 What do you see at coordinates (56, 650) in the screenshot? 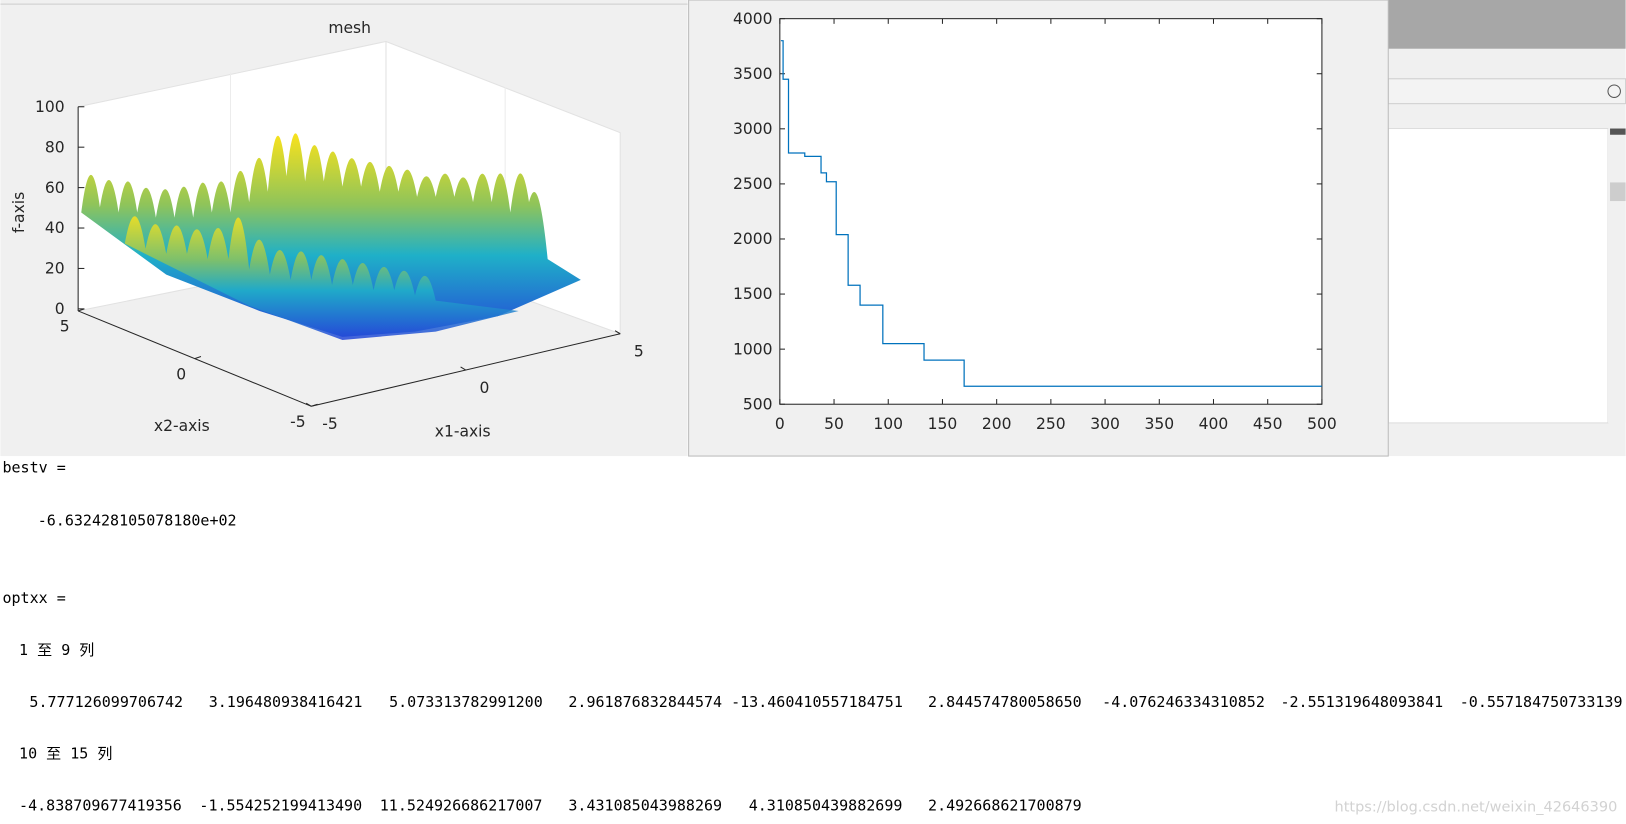
I see `console-text: 1 至 9 列` at bounding box center [56, 650].